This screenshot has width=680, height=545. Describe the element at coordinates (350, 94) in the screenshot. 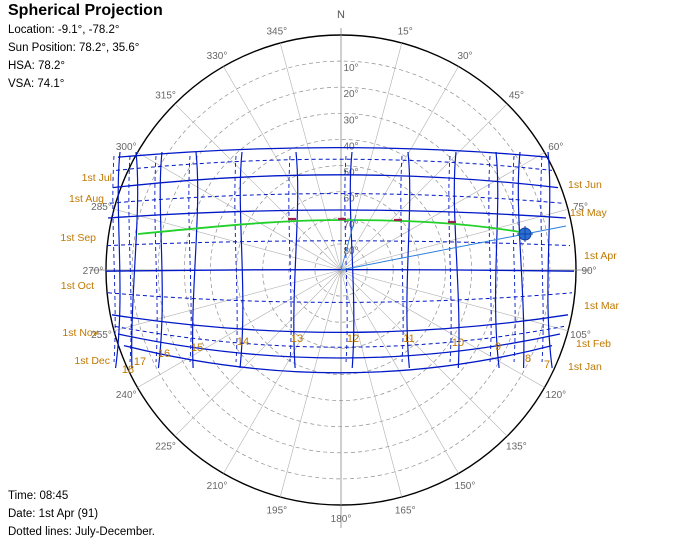

I see `altitude-label: 20°` at that location.